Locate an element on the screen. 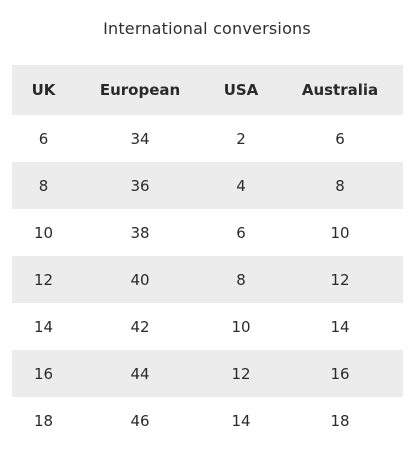  cell-usa: 6 is located at coordinates (241, 232).